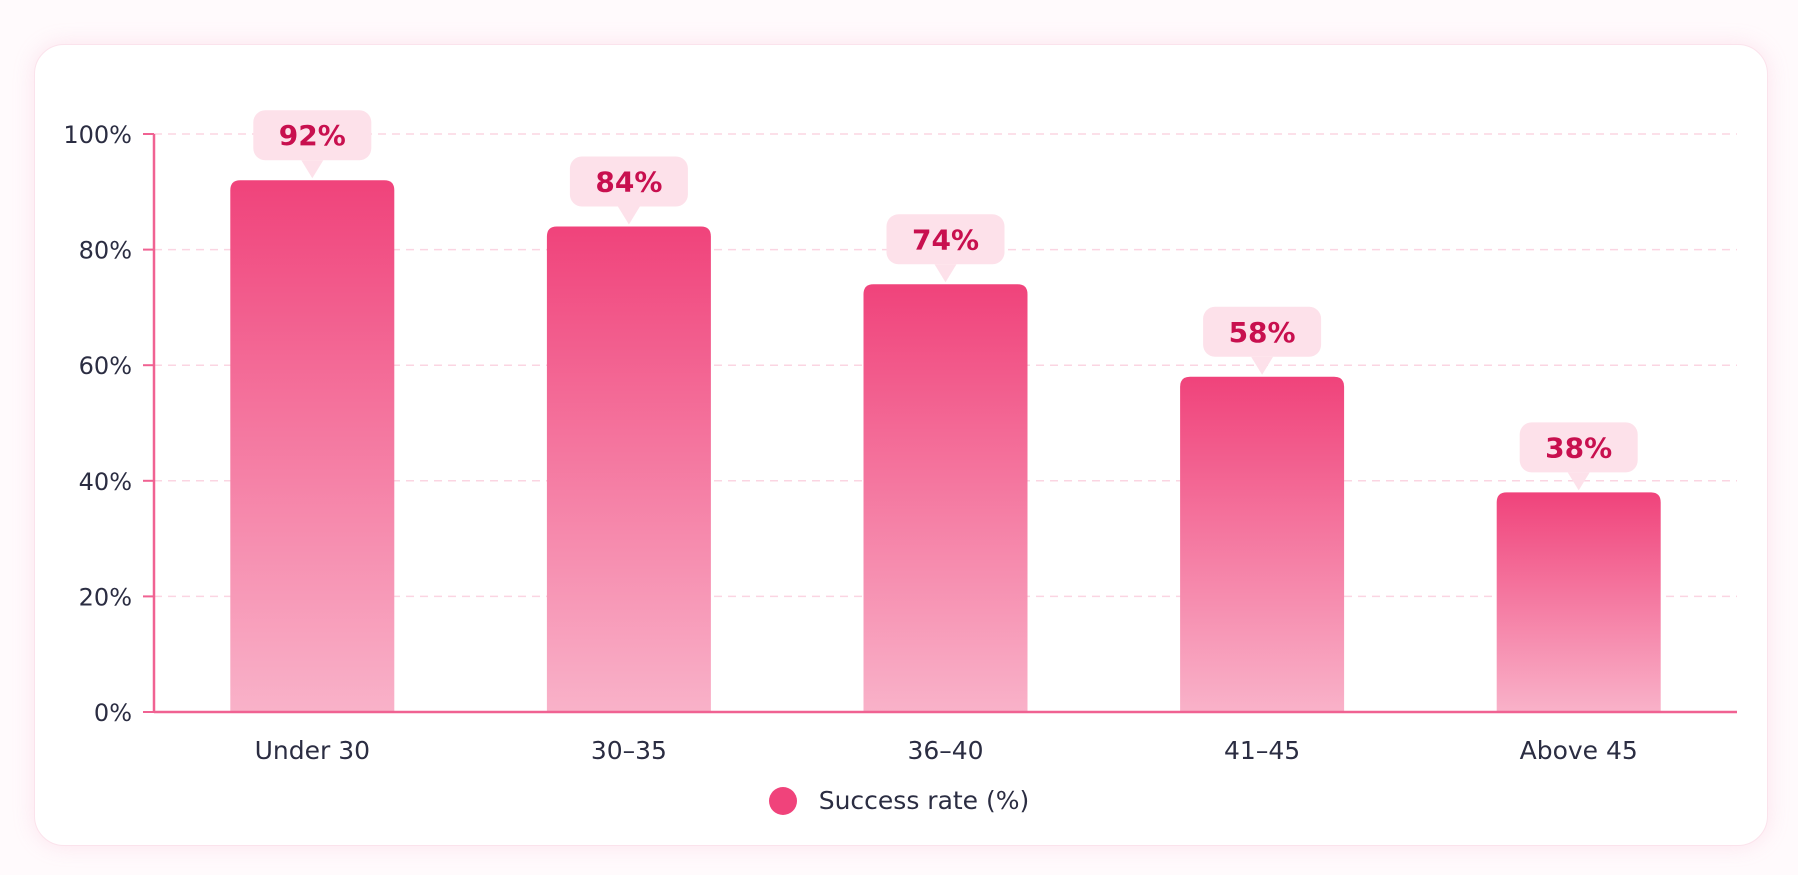  I want to click on y-tick-label: 20%, so click(105, 597).